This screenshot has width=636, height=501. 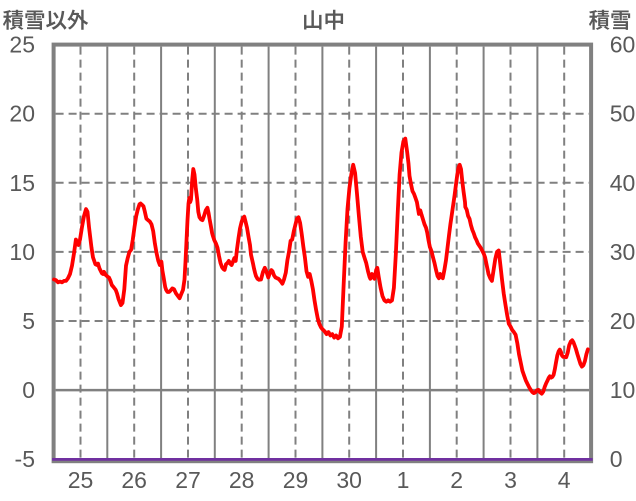 What do you see at coordinates (134, 480) in the screenshot?
I see `svg-text: 26` at bounding box center [134, 480].